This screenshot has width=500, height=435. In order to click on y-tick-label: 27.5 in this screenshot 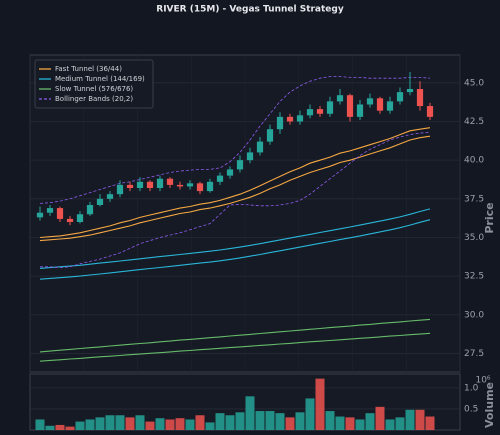, I will do `click(474, 354)`.